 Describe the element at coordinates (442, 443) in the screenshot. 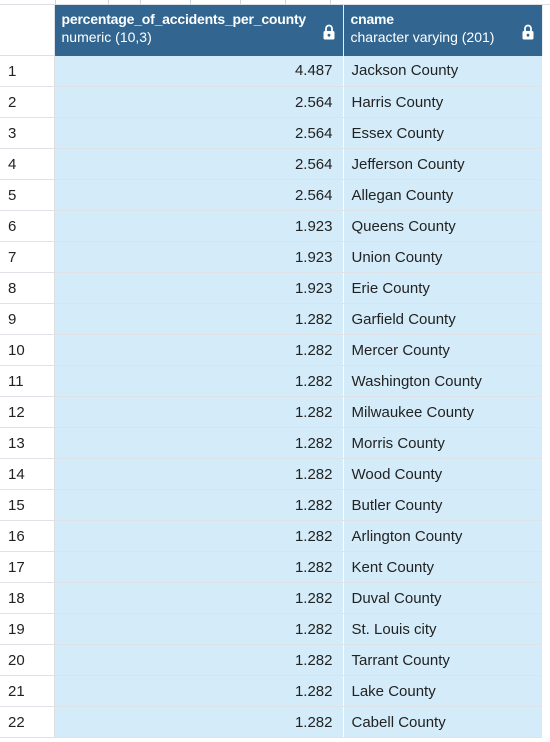

I see `cell-cname: Morris County` at that location.